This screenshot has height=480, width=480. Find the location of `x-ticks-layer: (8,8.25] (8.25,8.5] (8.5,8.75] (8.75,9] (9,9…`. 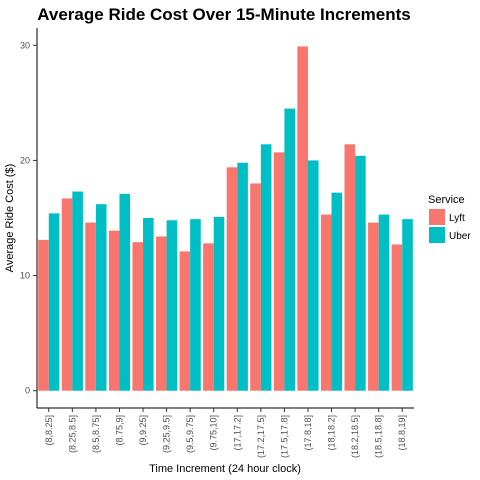

x-ticks-layer: (8,8.25] (8.25,8.5] (8.5,8.75] (8.75,9] (9,9… is located at coordinates (225, 433).